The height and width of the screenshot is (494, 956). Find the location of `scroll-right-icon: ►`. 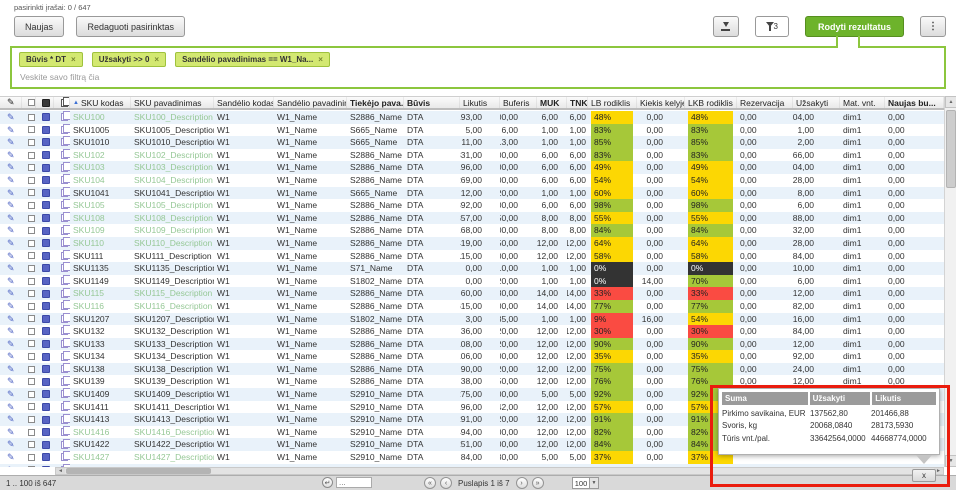

scroll-right-icon: ► is located at coordinates (938, 471).